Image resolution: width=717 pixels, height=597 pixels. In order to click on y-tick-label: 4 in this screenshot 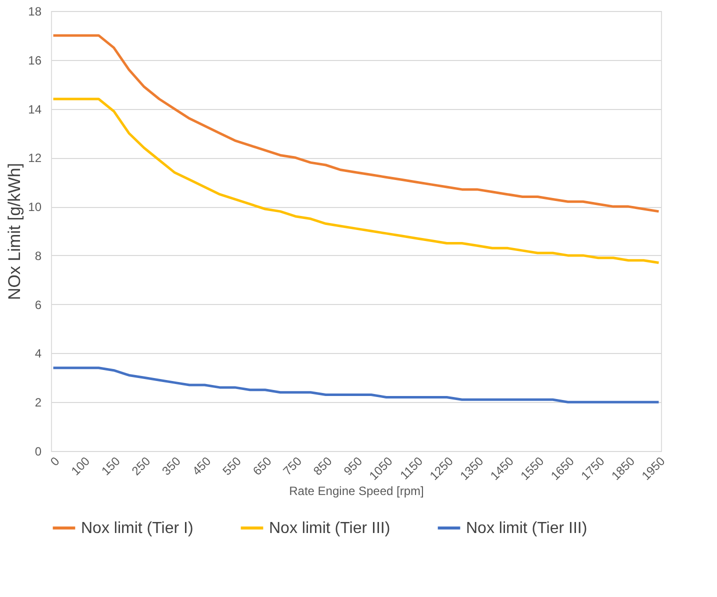, I will do `click(38, 353)`.